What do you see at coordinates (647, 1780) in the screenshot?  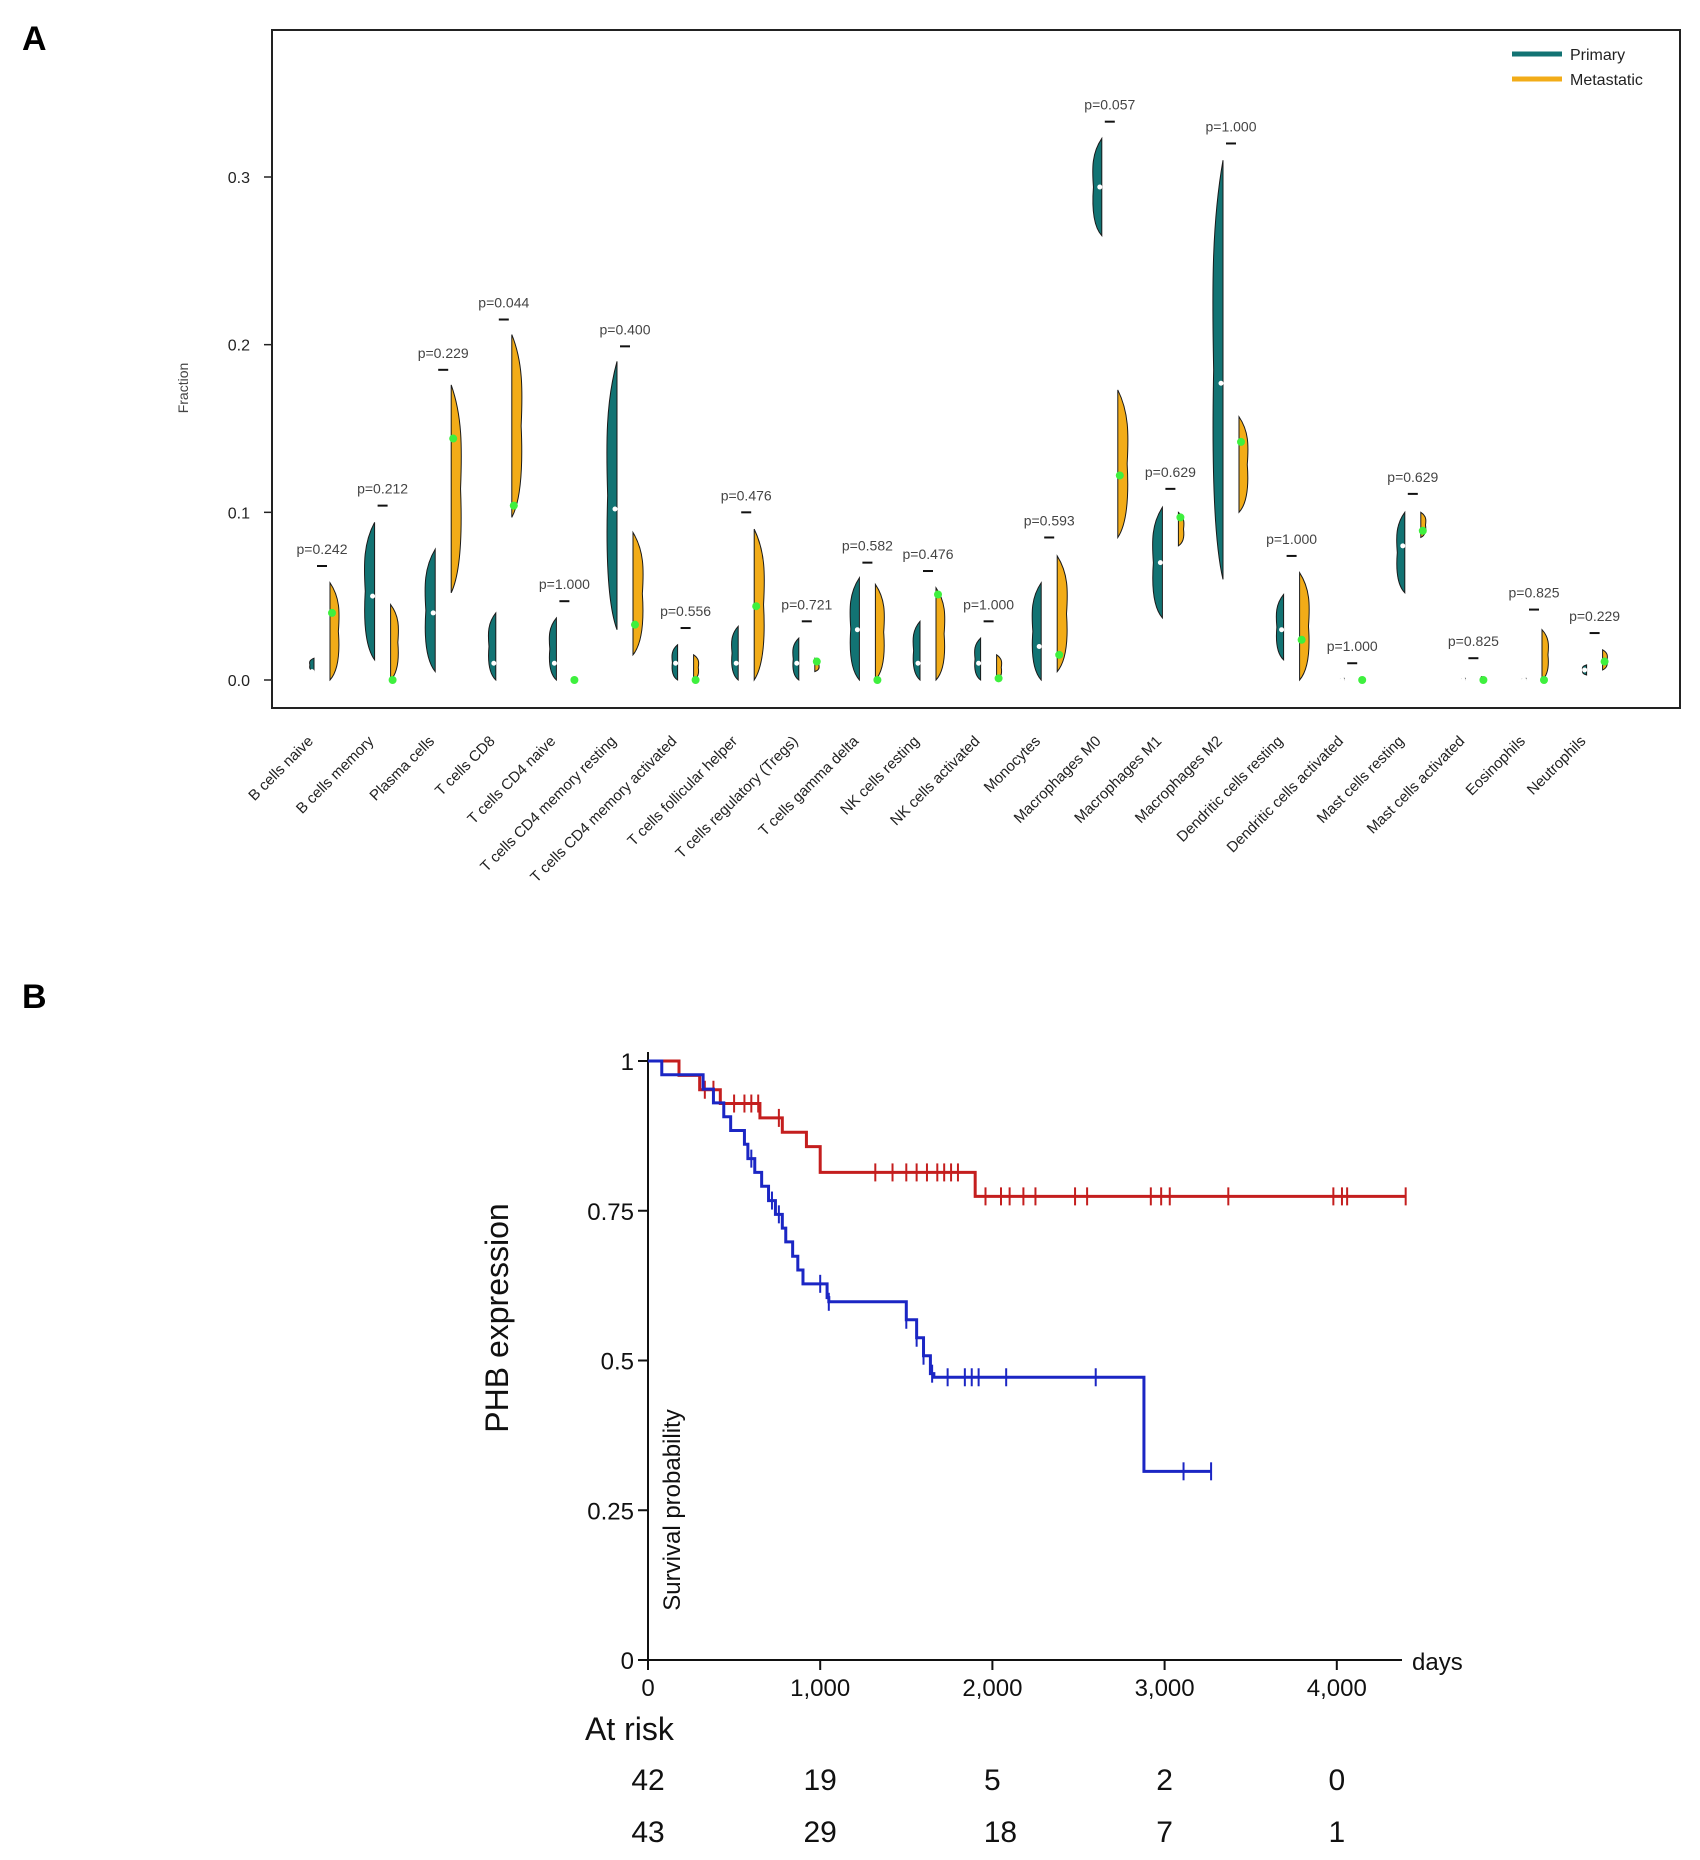 I see `at-risk-count: 42` at bounding box center [647, 1780].